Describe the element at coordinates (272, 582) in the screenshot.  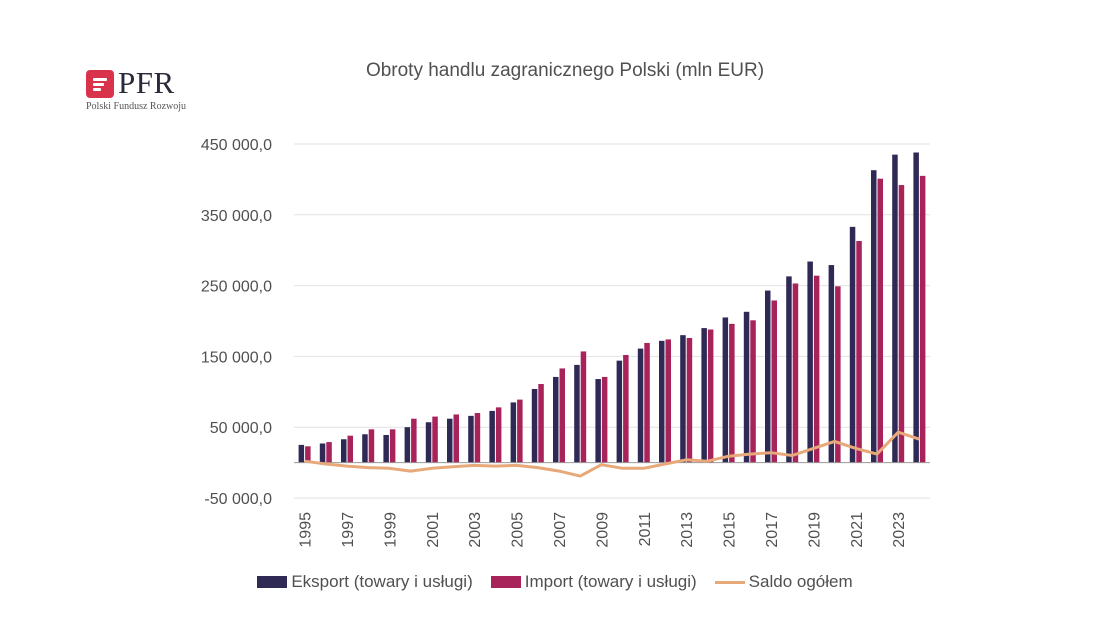
I see `legend-swatch-eksport` at that location.